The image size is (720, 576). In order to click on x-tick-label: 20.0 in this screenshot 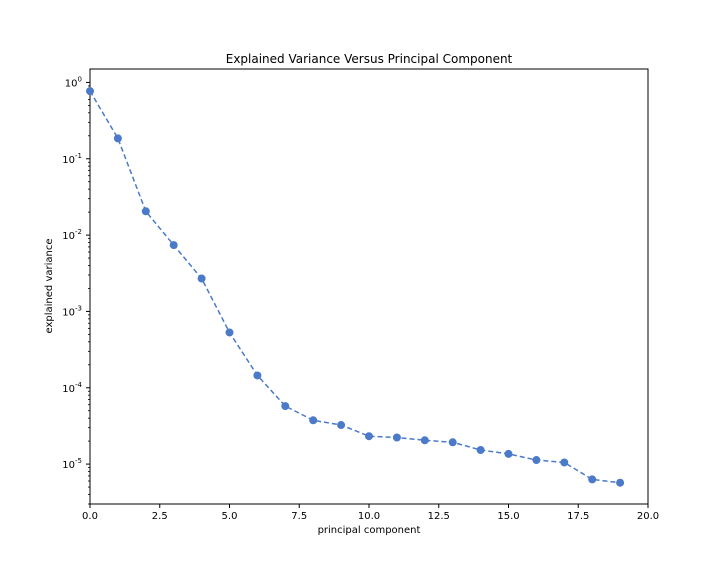, I will do `click(648, 516)`.